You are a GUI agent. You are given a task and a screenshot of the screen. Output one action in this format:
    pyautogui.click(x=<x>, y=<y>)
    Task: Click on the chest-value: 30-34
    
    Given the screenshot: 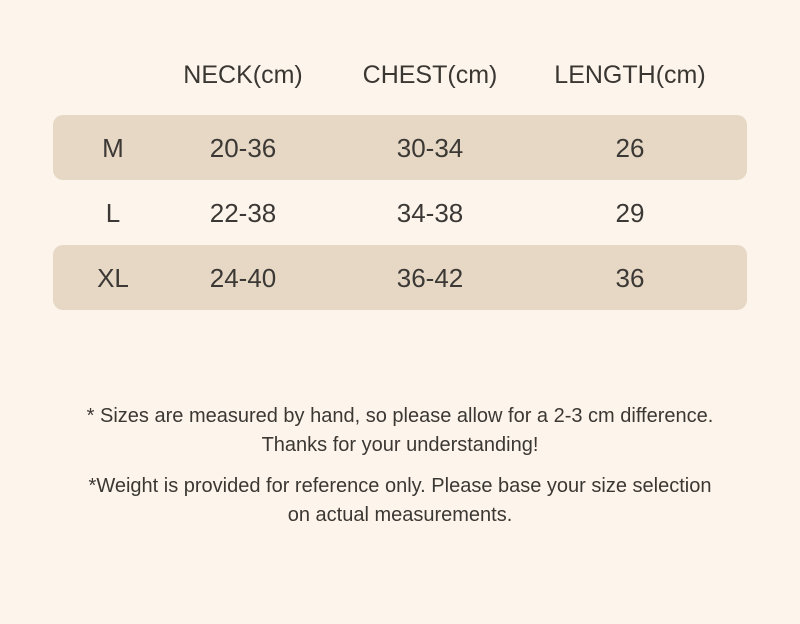 What is the action you would take?
    pyautogui.click(x=430, y=147)
    